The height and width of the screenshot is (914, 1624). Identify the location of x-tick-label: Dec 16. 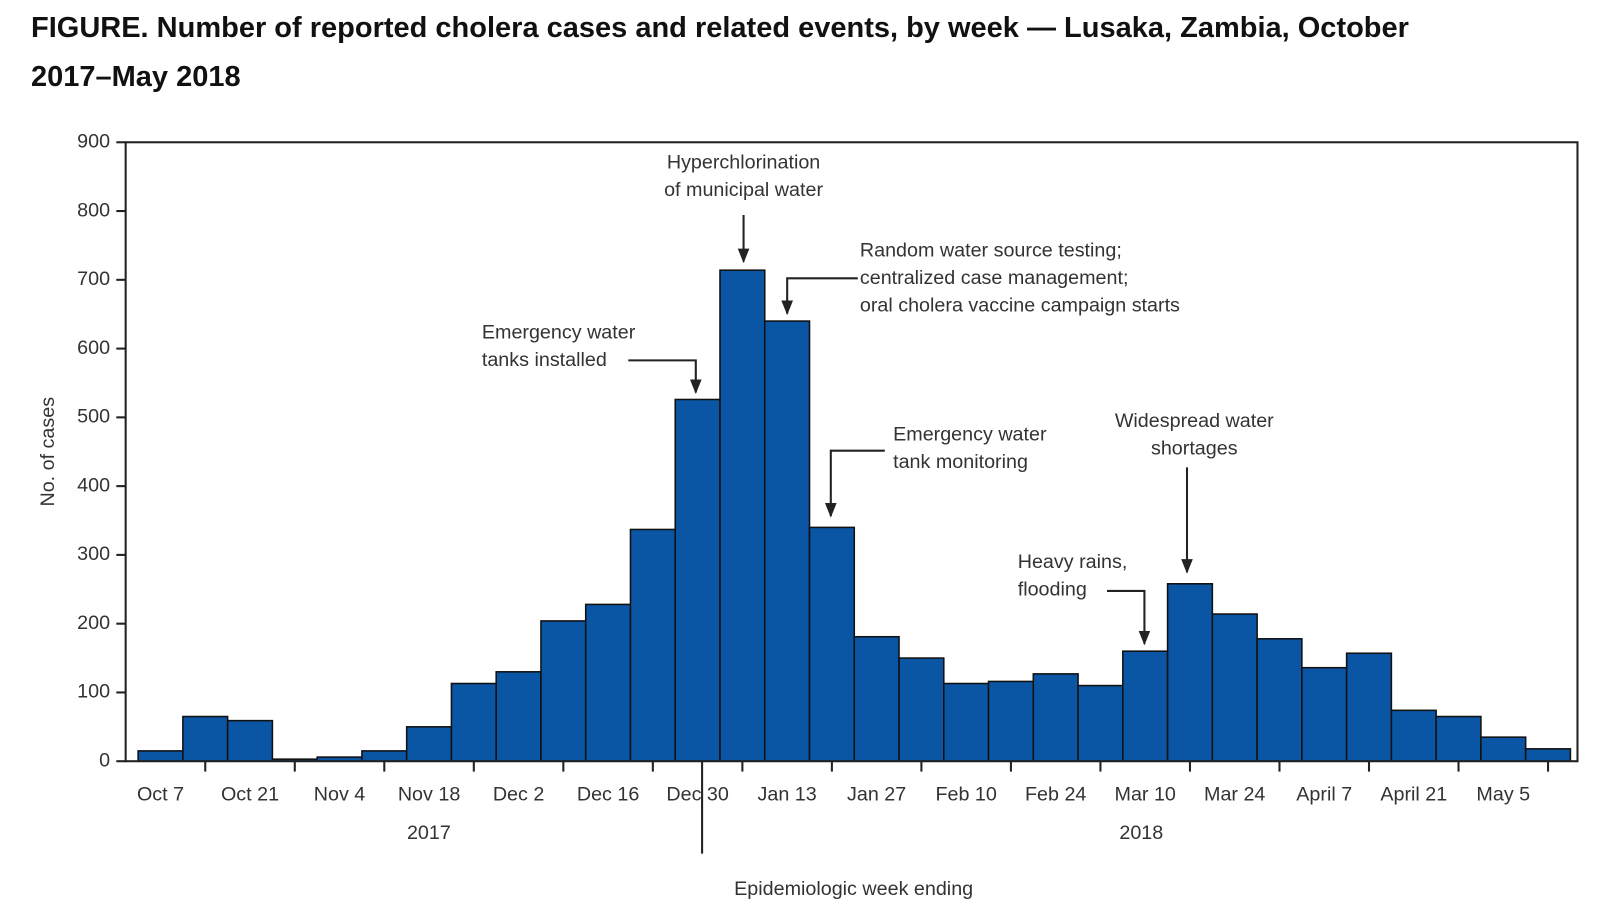
(608, 795).